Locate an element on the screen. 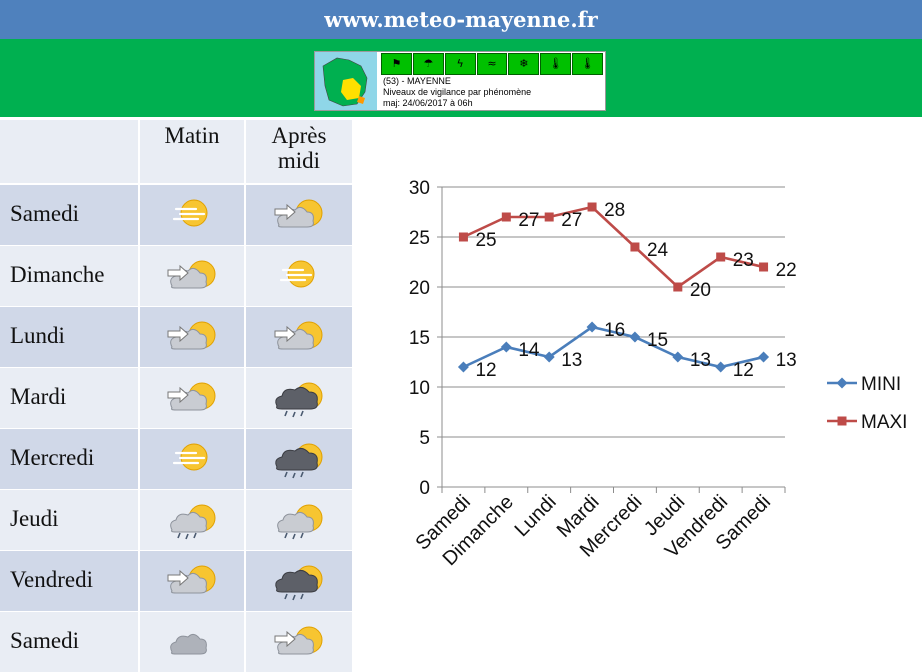  header-afternoon-line2: midi is located at coordinates (299, 160).